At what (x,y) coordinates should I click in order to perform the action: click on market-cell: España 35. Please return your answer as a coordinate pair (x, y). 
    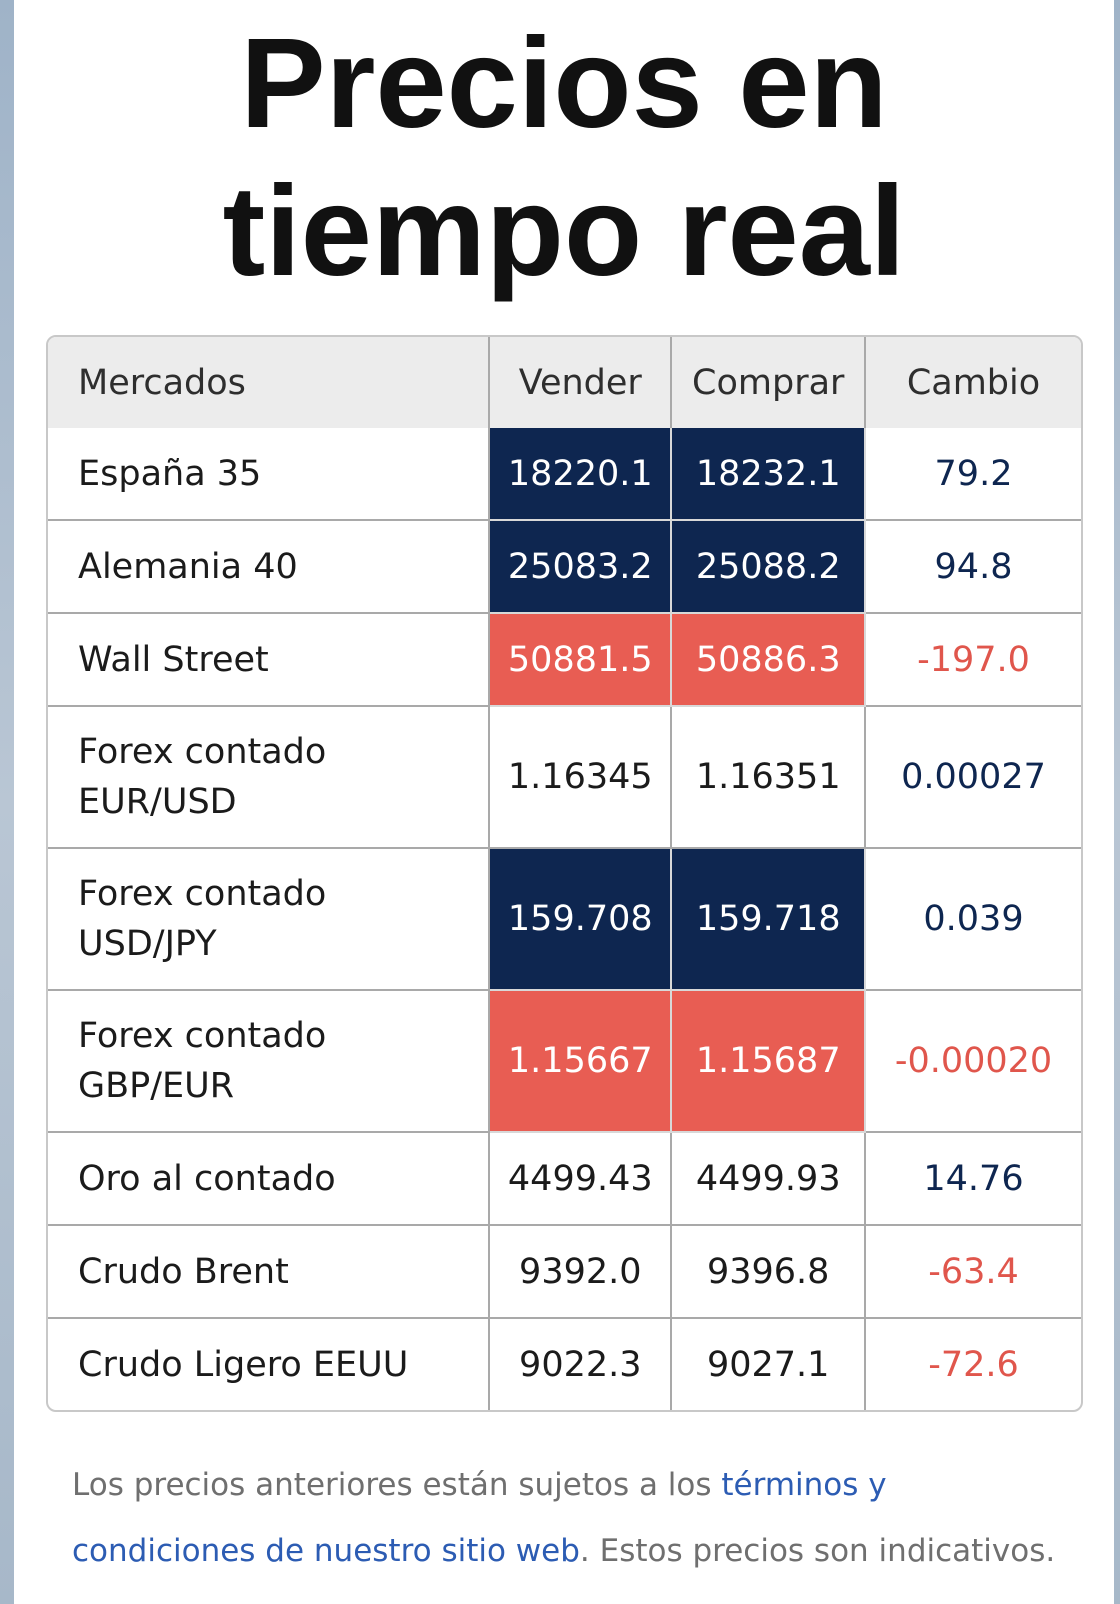
    Looking at the image, I should click on (269, 474).